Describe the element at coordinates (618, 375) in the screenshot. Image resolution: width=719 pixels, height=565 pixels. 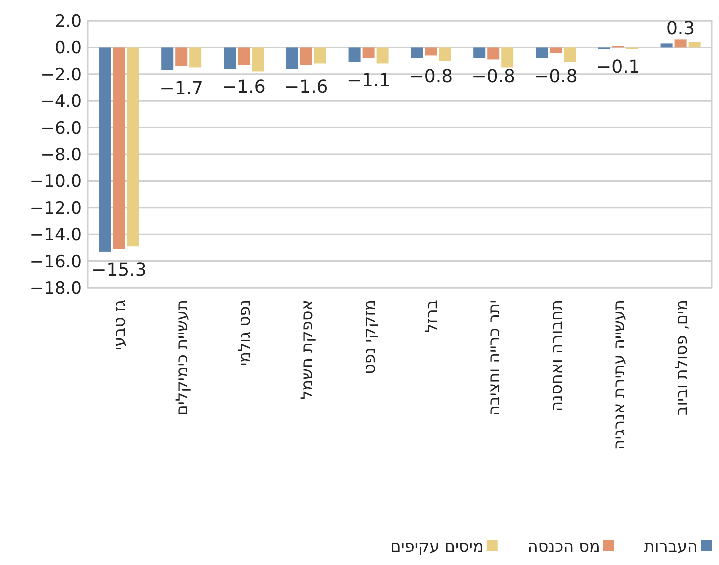
I see `x-tick-label: תעשייה עתירת אנרגיה` at that location.